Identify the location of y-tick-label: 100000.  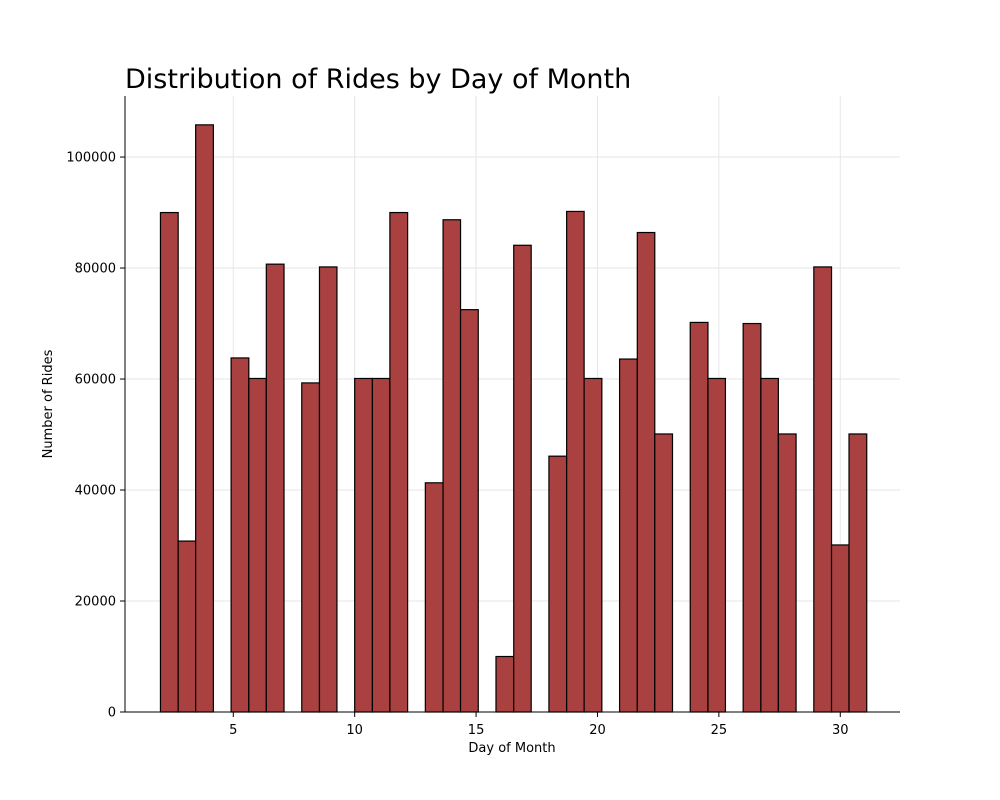
(91, 158).